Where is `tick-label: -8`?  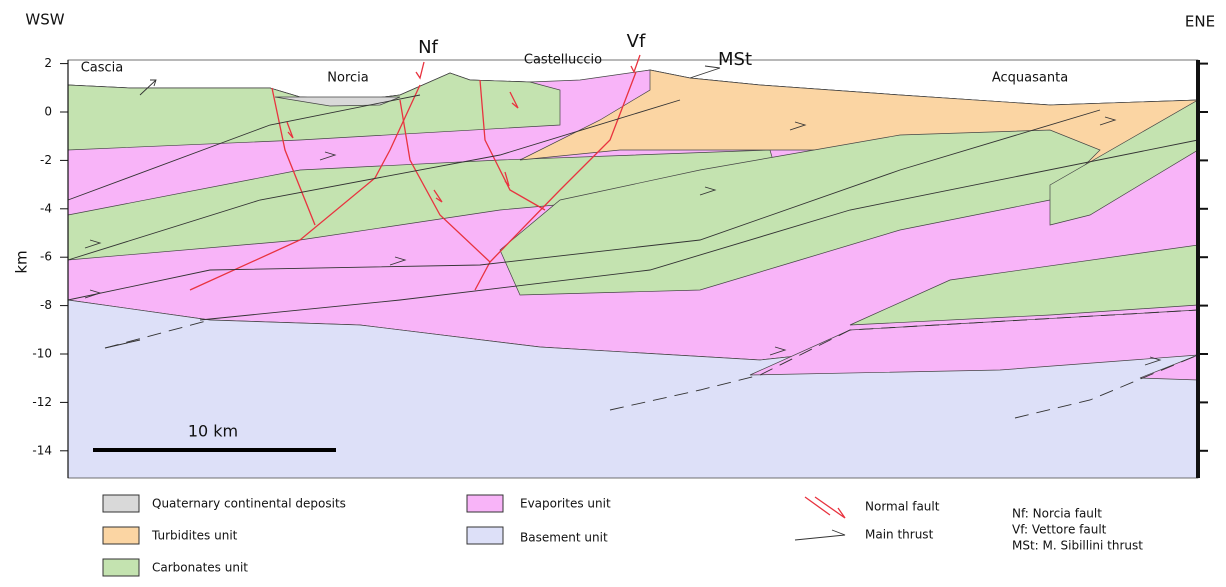
tick-label: -8 is located at coordinates (46, 305).